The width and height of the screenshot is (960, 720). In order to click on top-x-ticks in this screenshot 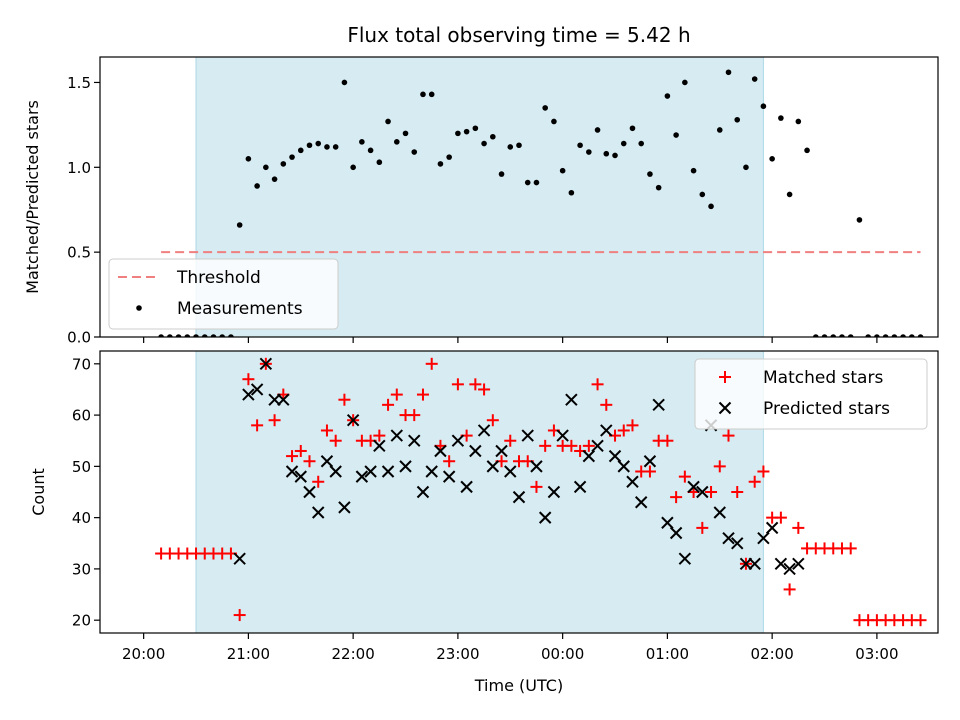, I will do `click(510, 340)`.